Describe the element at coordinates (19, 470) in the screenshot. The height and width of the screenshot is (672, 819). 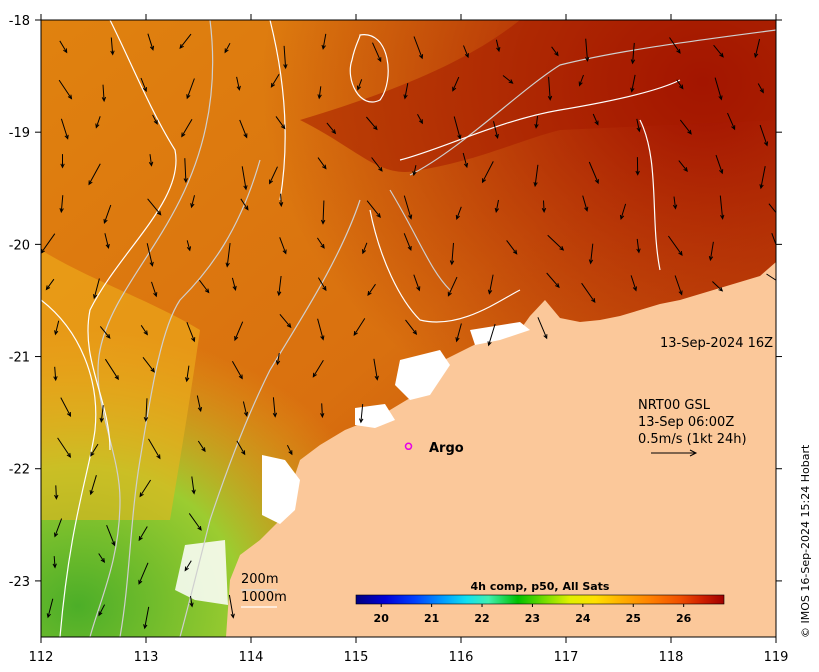
I see `y-tick-label: -22` at that location.